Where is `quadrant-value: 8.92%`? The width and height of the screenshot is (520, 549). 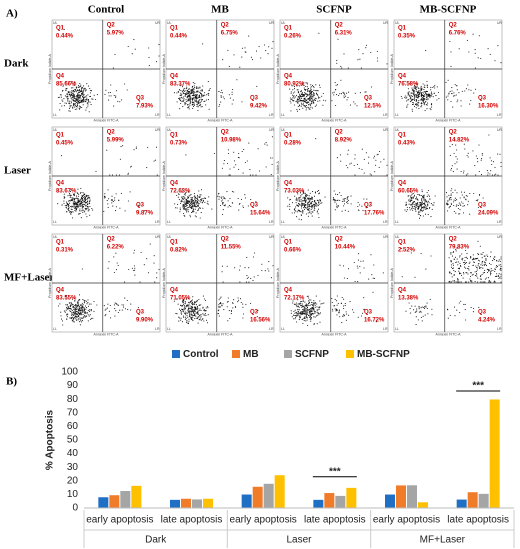
quadrant-value: 8.92% is located at coordinates (344, 141).